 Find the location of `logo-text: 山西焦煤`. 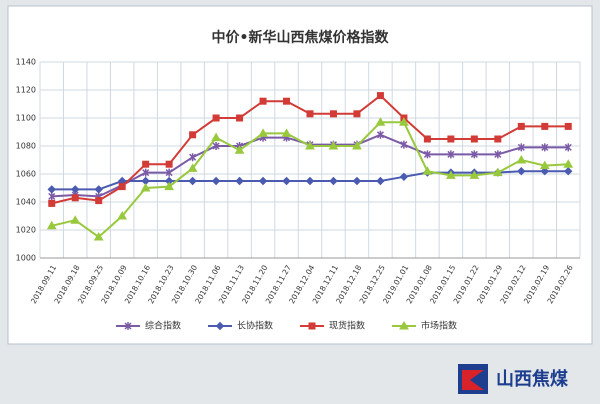

logo-text: 山西焦煤 is located at coordinates (532, 379).